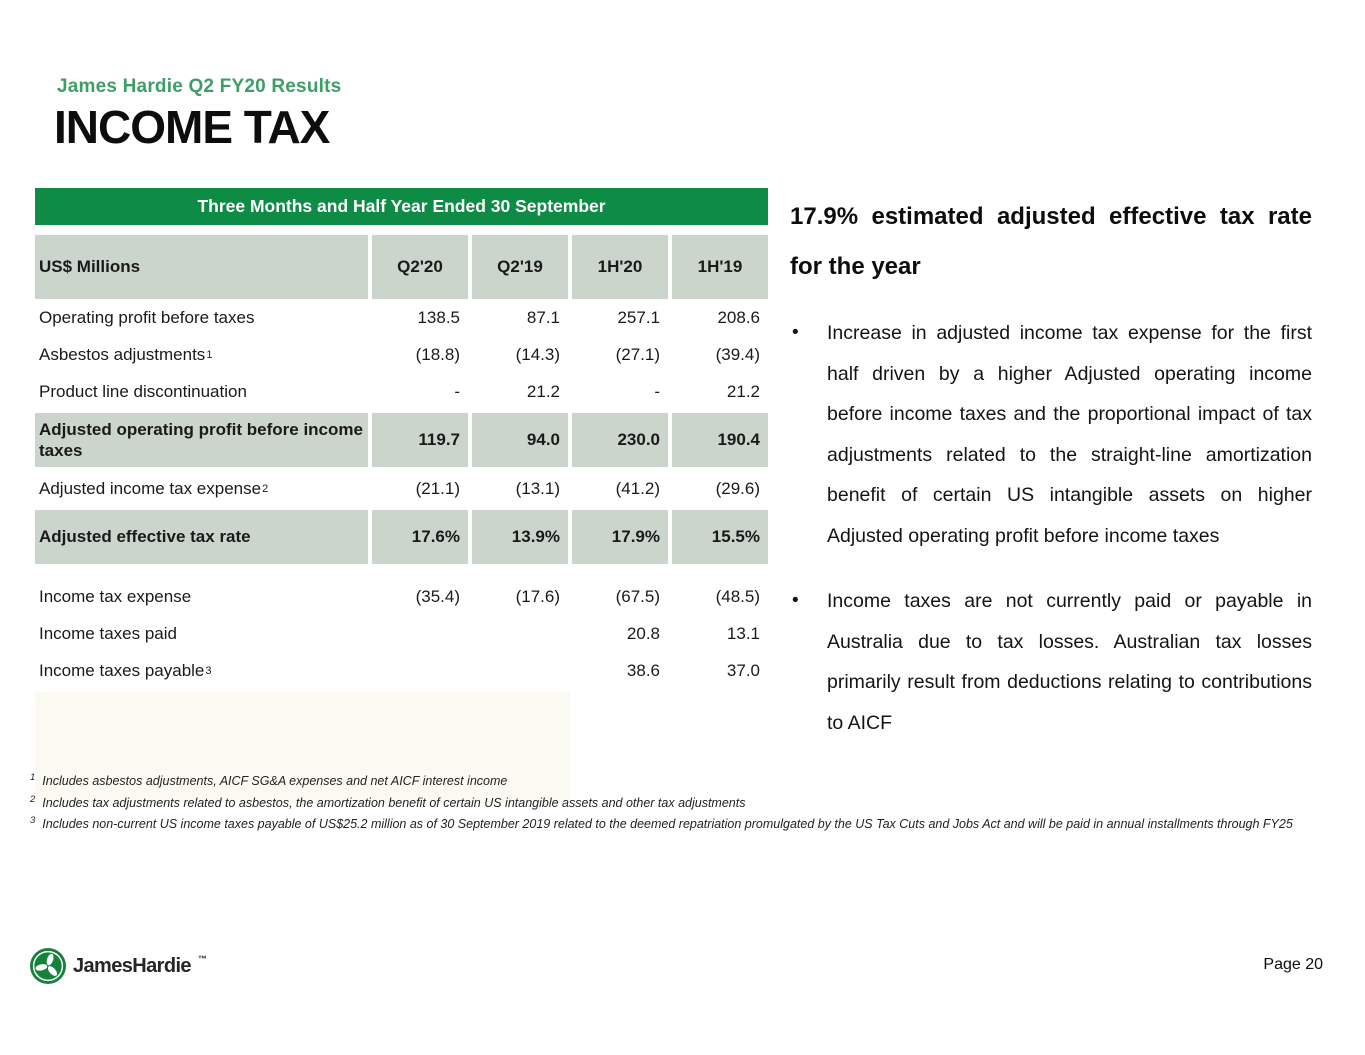 Image resolution: width=1365 pixels, height=1055 pixels. I want to click on cell-value: (14.3), so click(537, 354).